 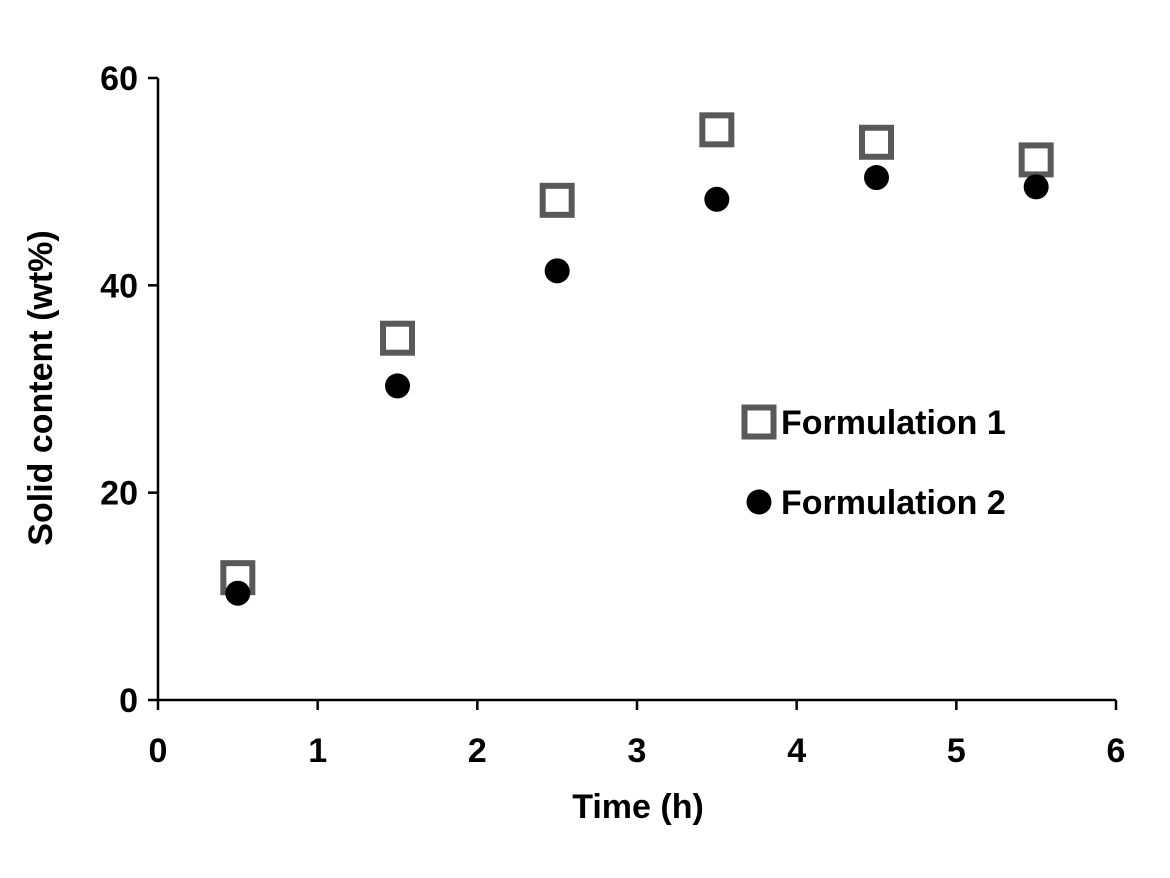 I want to click on y-tick-label: 40, so click(x=119, y=286).